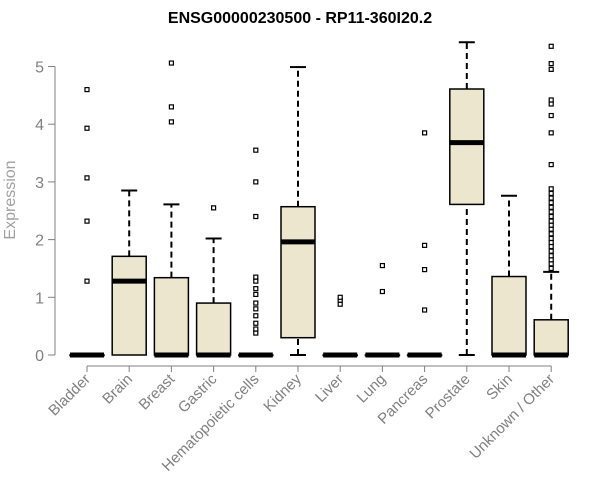  Describe the element at coordinates (69, 395) in the screenshot. I see `x-tick-label: Bladder` at that location.